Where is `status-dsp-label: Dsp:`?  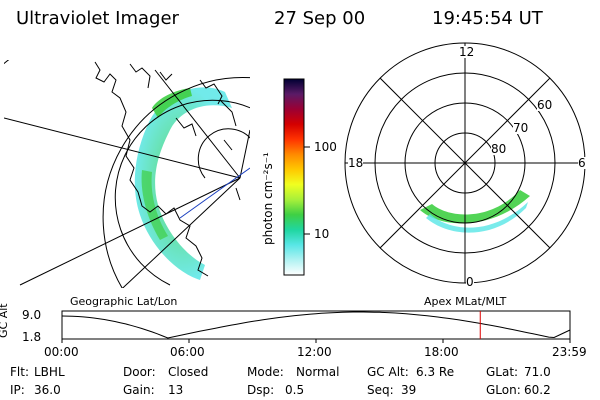 status-dsp-label: Dsp: is located at coordinates (261, 390).